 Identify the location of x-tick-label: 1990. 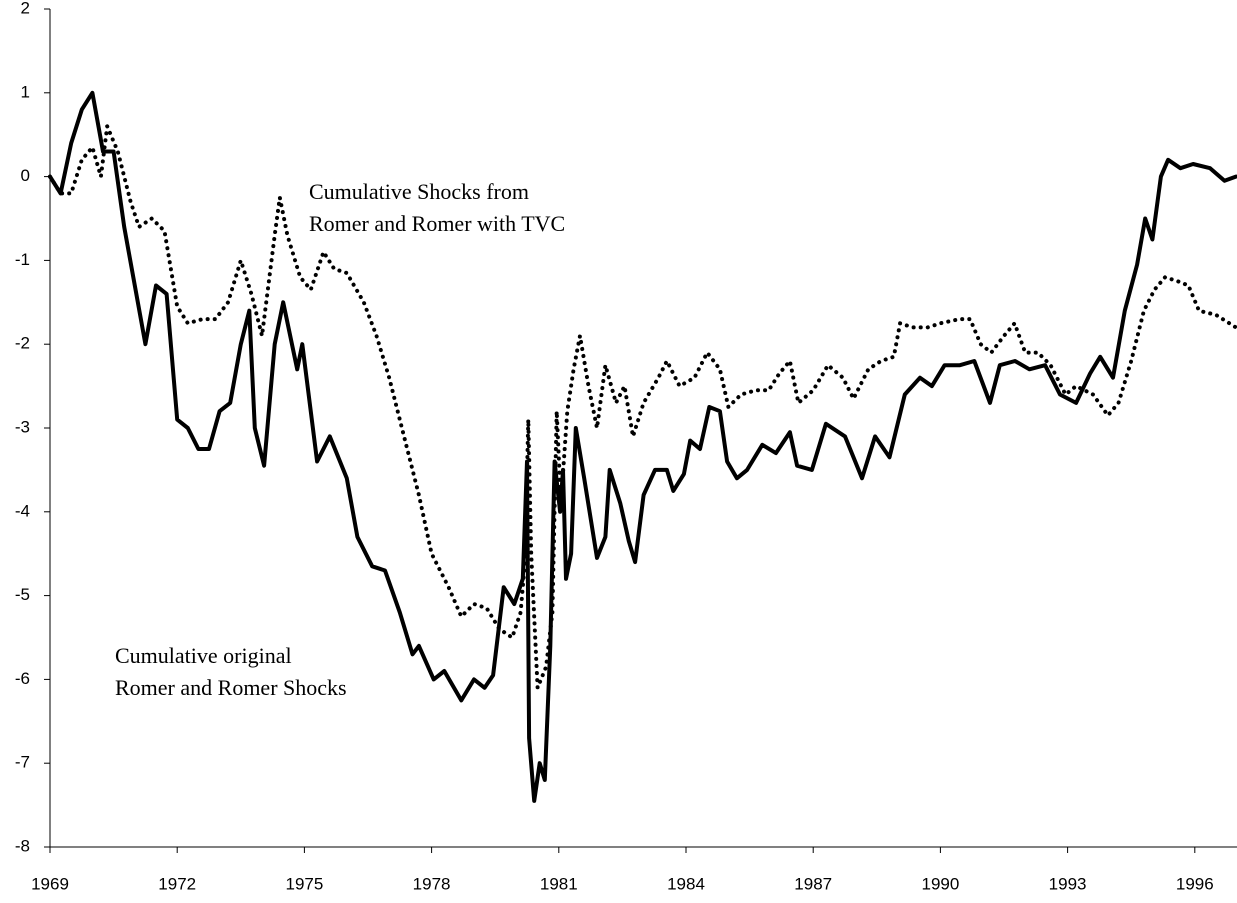
(940, 883).